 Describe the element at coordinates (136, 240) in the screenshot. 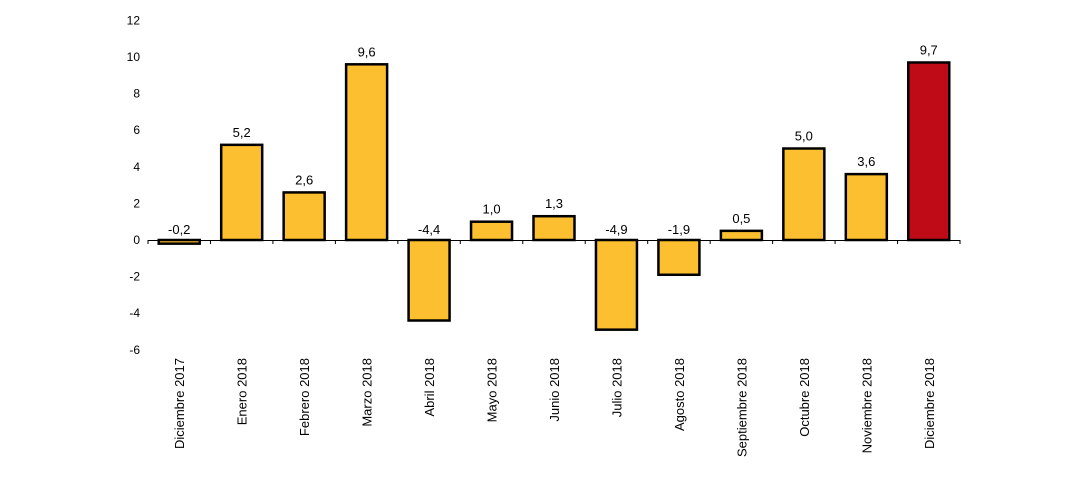

I see `y-tick-label: 0` at that location.